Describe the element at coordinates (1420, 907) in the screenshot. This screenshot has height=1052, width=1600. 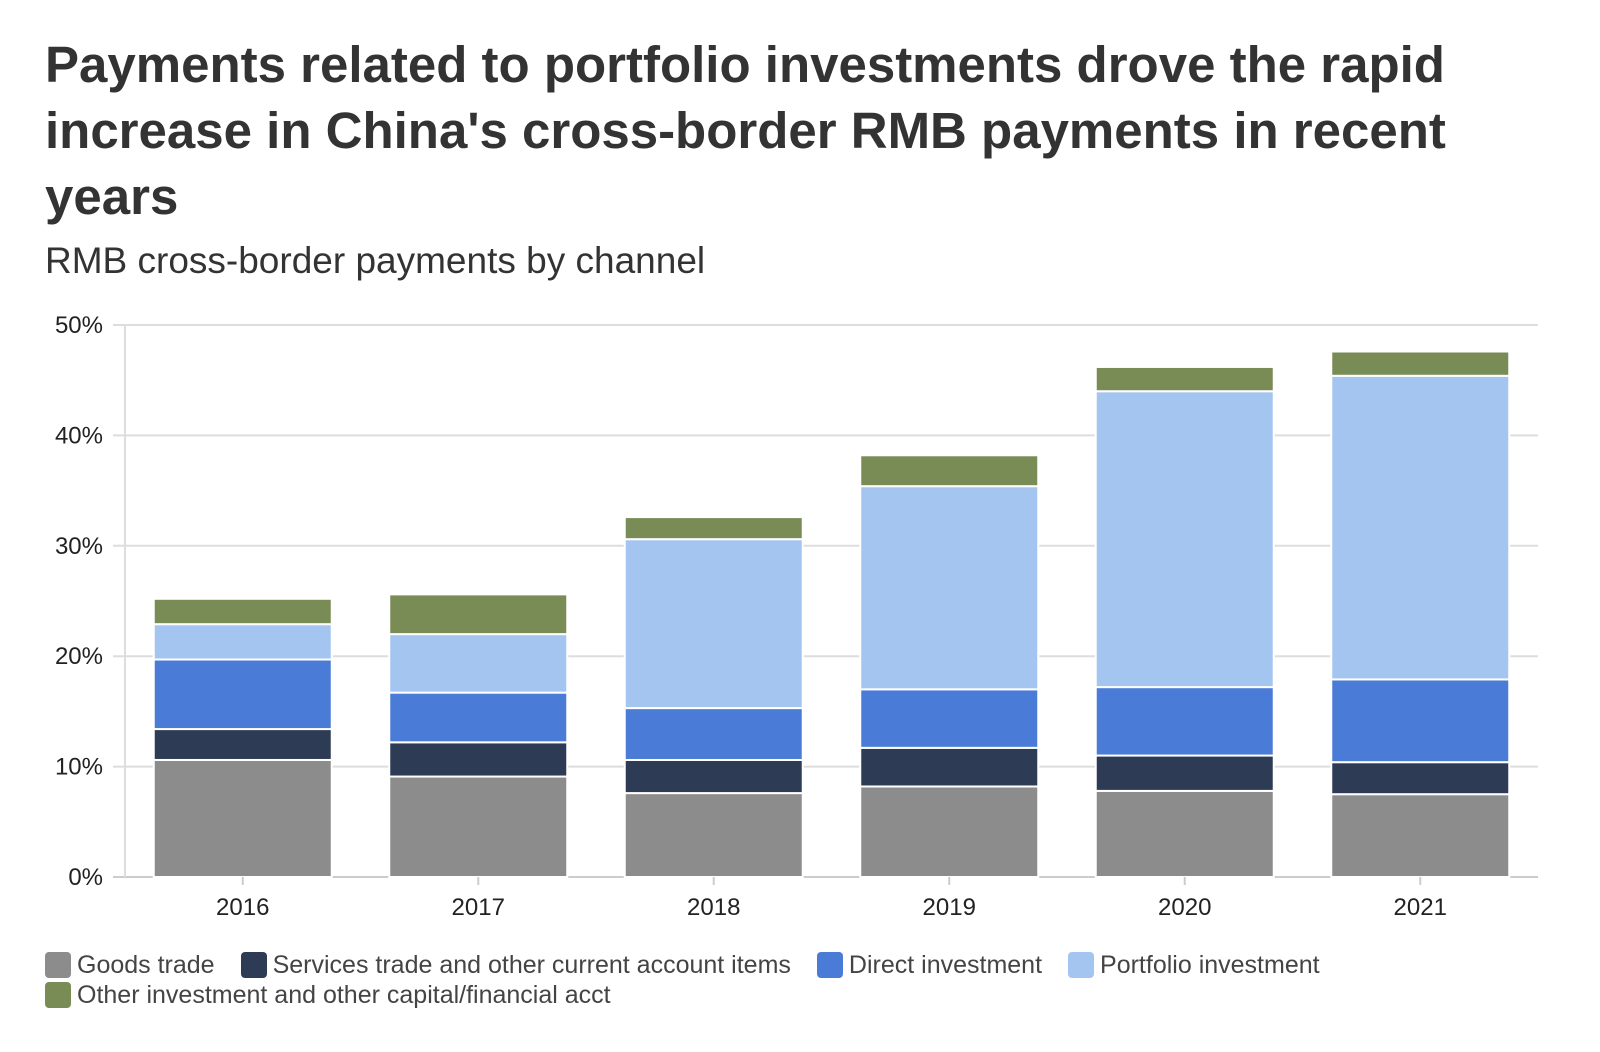
I see `x-tick-label: 2021` at that location.